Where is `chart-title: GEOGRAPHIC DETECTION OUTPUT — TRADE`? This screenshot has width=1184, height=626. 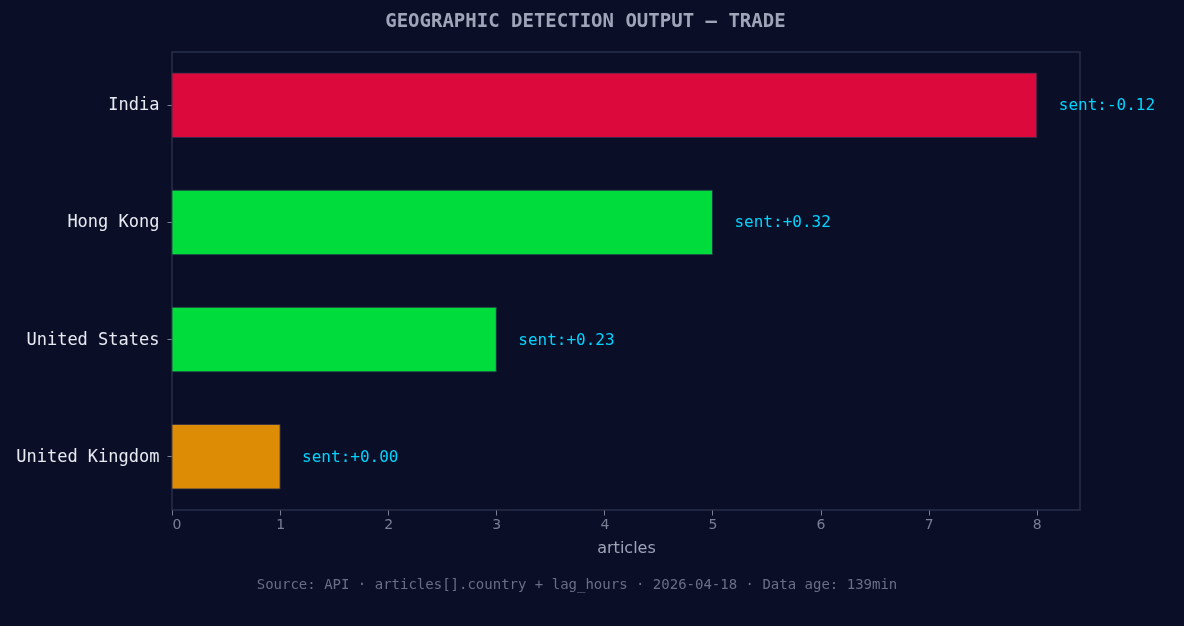
chart-title: GEOGRAPHIC DETECTION OUTPUT — TRADE is located at coordinates (585, 20).